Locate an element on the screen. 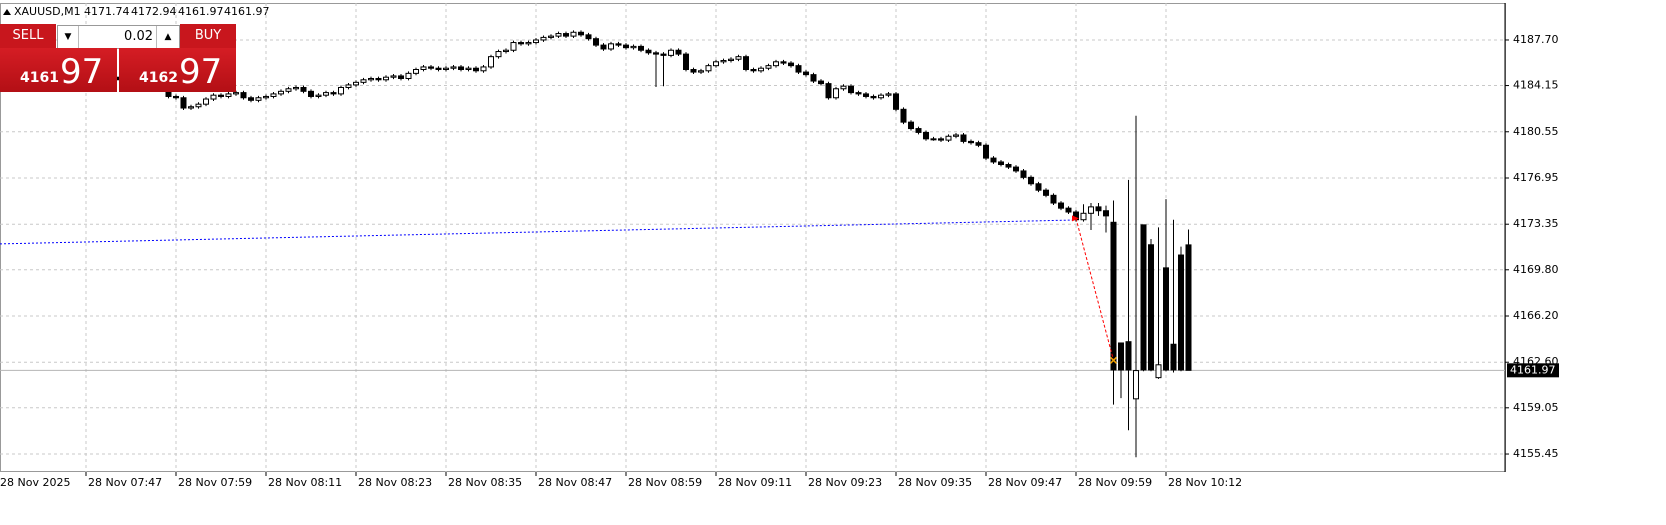  y-tick-label: 4159.05 is located at coordinates (1536, 407).